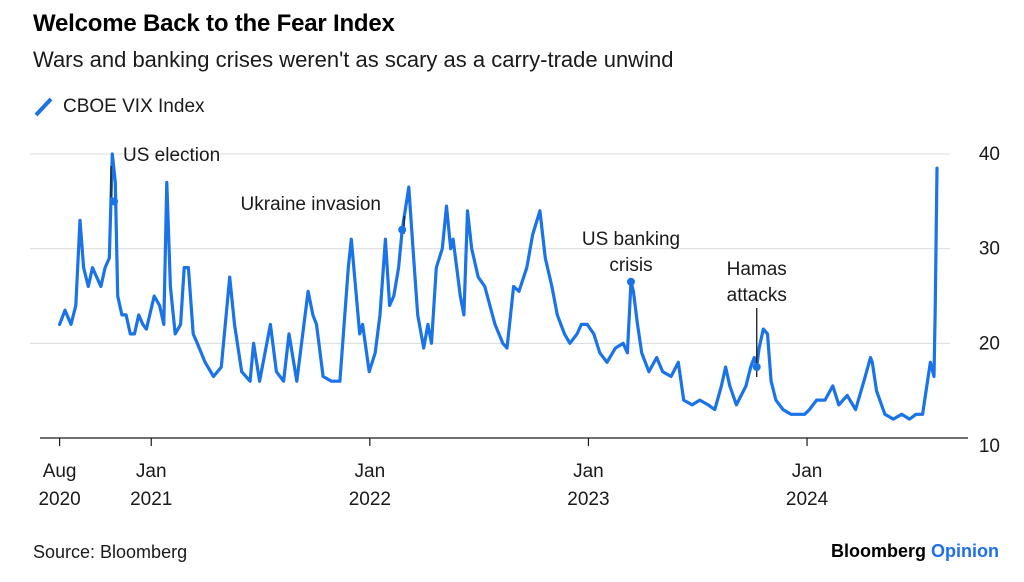 Image resolution: width=1024 pixels, height=582 pixels. I want to click on legend: CBOE VIX Index, so click(119, 107).